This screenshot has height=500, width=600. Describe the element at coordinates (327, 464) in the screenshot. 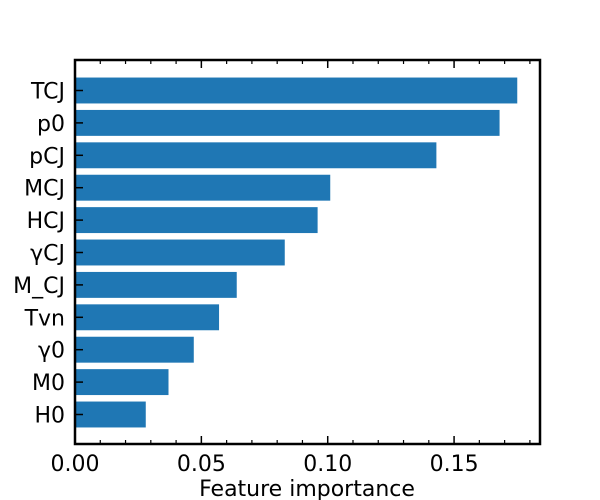

I see `x-tick-label: 0.10` at that location.